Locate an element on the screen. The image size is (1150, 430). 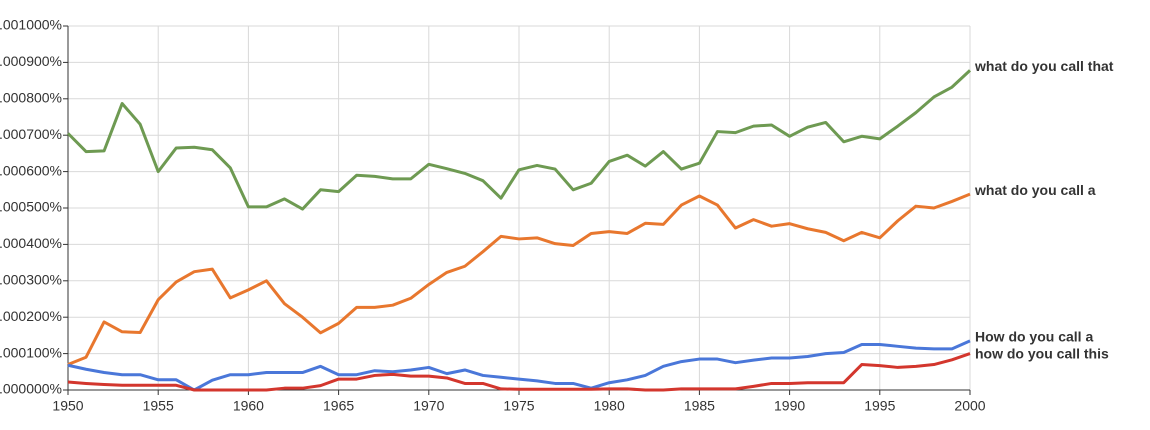
x-tick-label: 1965 is located at coordinates (338, 406).